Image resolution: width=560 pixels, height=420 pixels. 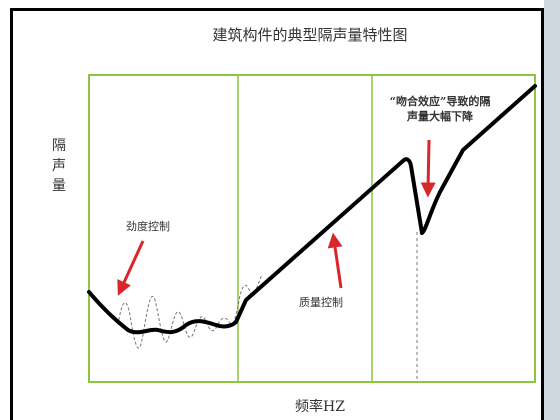 I want to click on stiffness-arrow, so click(x=131, y=268).